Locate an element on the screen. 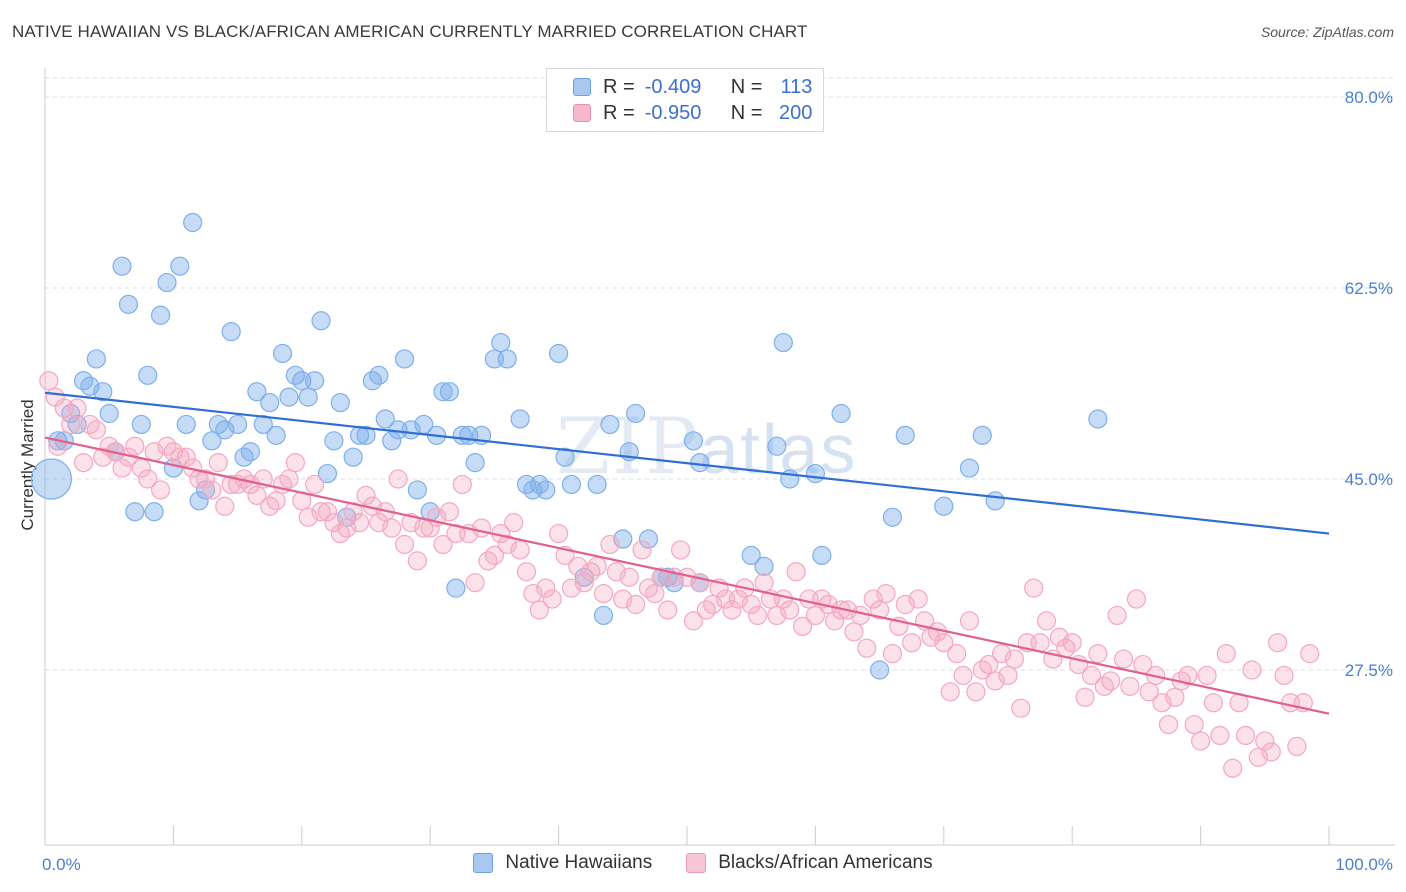 Image resolution: width=1406 pixels, height=892 pixels. native-hawaiian-trend-line is located at coordinates (687, 463).